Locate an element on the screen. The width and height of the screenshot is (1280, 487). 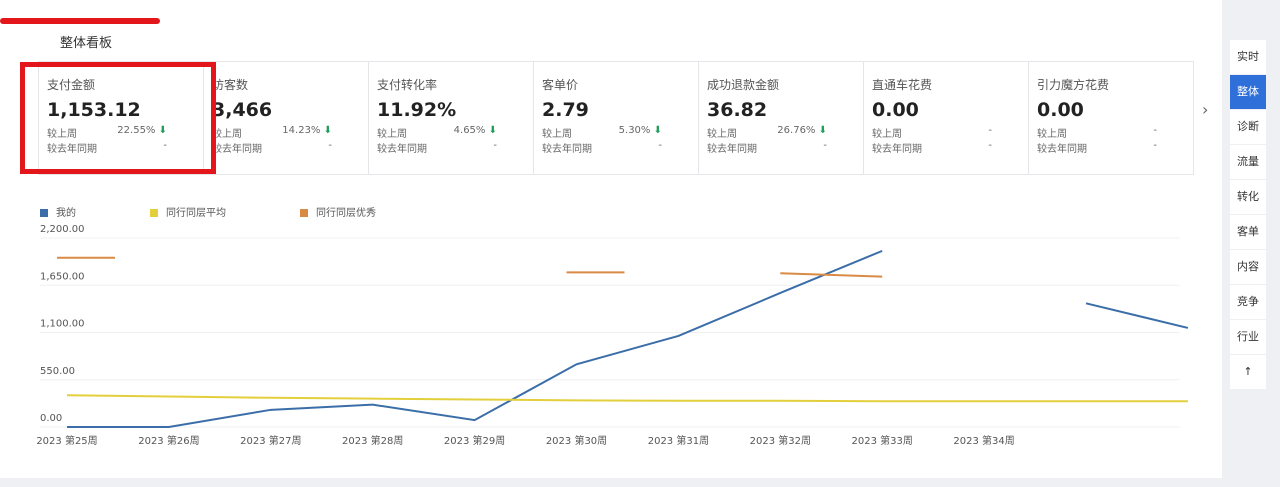
sidebar-item: 转化 is located at coordinates (1248, 197).